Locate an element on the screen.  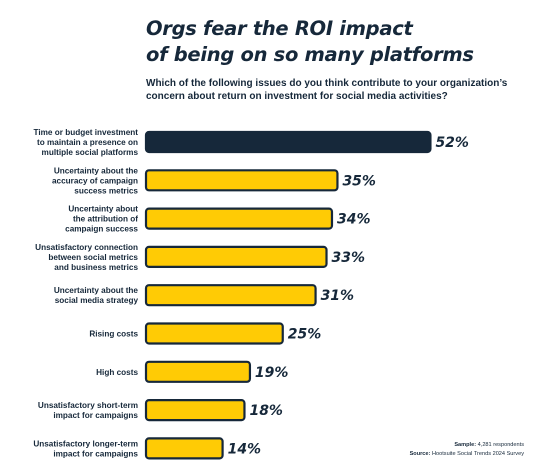
sample-note: Sample: 4,281 respondents is located at coordinates (489, 445).